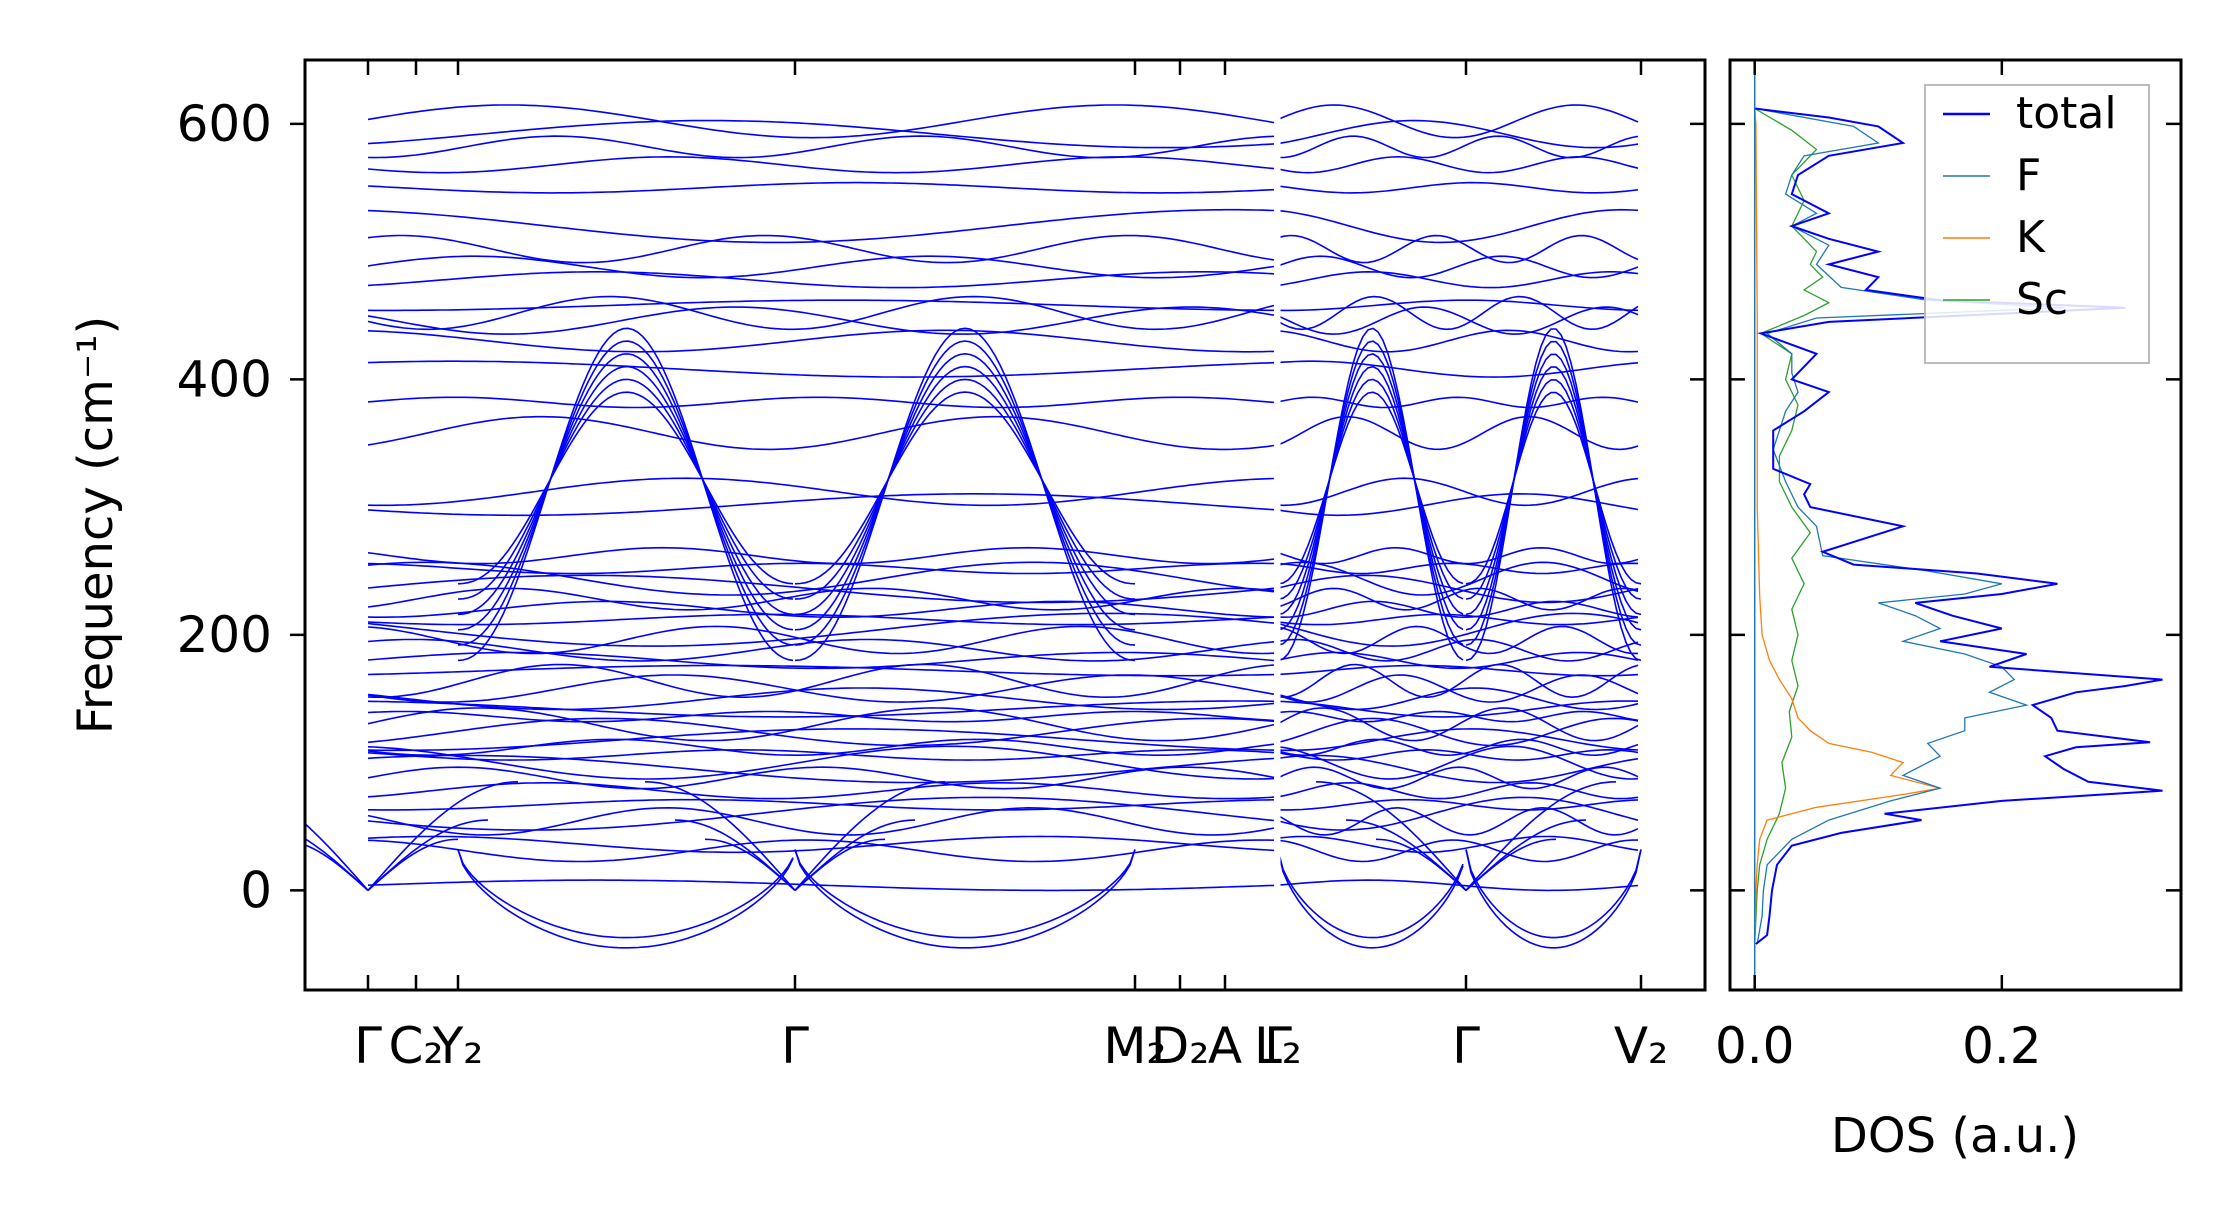  I want to click on band-x-tick-label: V₂, so click(1641, 1046).